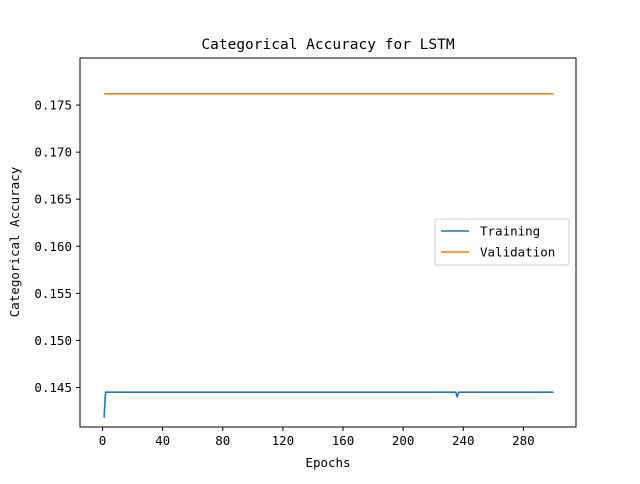 The height and width of the screenshot is (484, 640). What do you see at coordinates (53, 199) in the screenshot?
I see `y-tick-label: 0.165` at bounding box center [53, 199].